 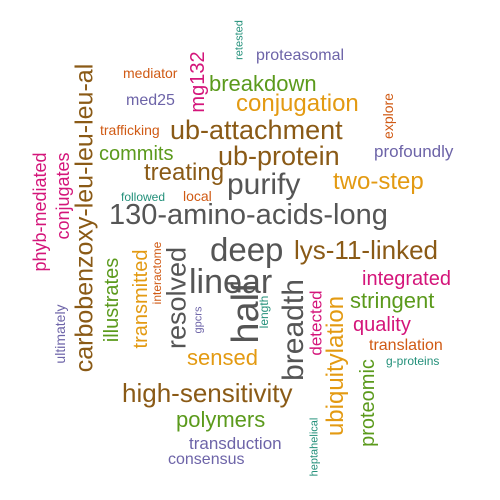 What do you see at coordinates (406, 345) in the screenshot?
I see `word-translation: translation` at bounding box center [406, 345].